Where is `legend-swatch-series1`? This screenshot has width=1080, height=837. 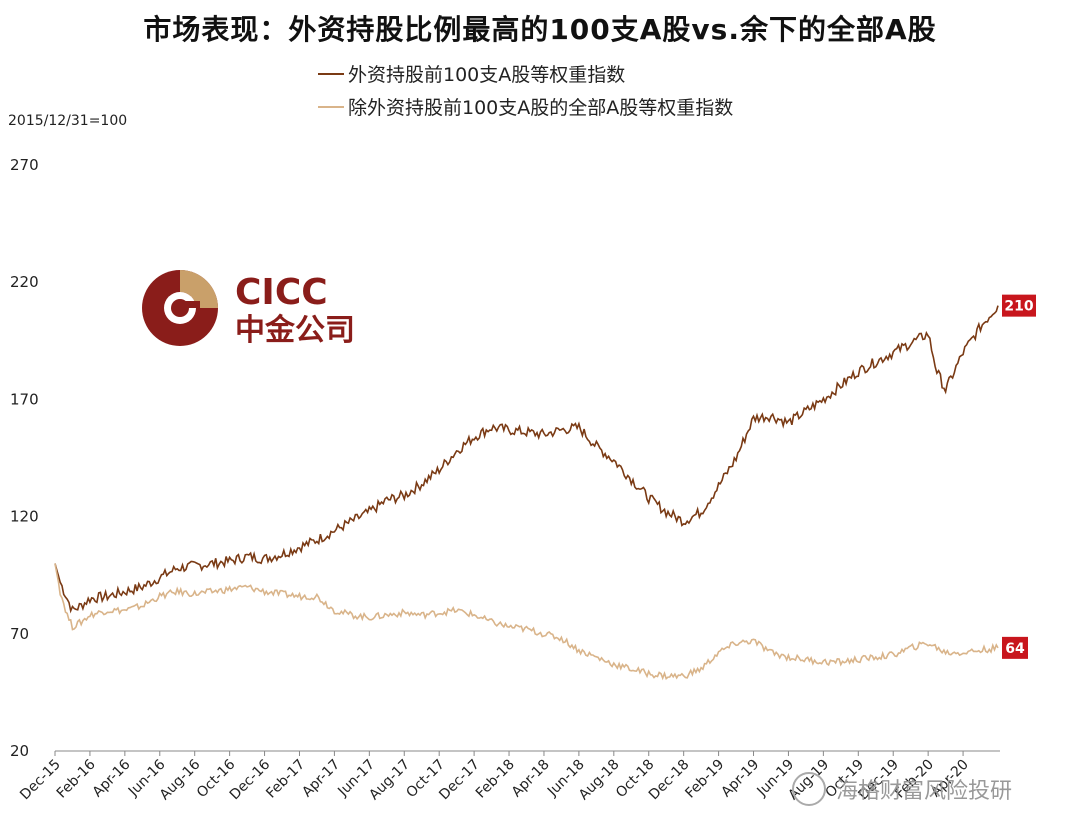
legend-swatch-series1 is located at coordinates (331, 73).